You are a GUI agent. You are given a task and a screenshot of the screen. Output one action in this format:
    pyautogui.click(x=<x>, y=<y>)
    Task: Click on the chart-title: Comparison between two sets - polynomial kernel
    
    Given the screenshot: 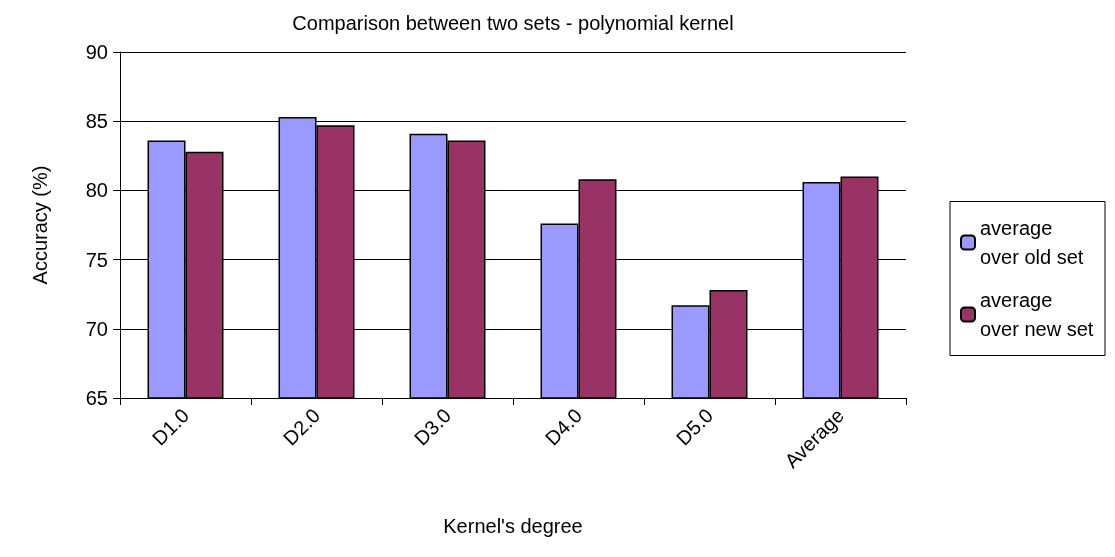 What is the action you would take?
    pyautogui.click(x=513, y=23)
    